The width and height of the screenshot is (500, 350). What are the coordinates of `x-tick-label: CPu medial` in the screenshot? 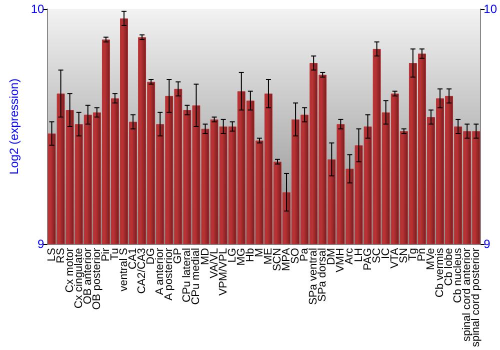 It's located at (196, 276).